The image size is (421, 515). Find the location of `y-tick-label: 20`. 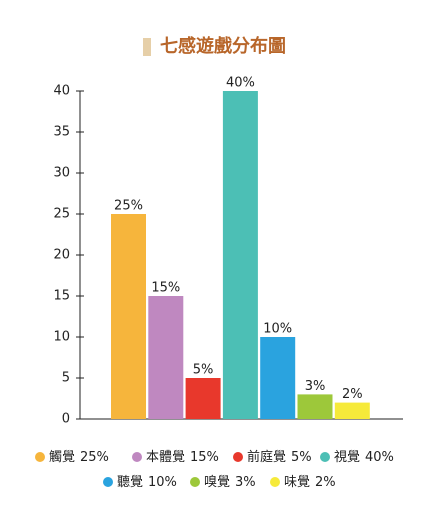

y-tick-label: 20 is located at coordinates (61, 255).